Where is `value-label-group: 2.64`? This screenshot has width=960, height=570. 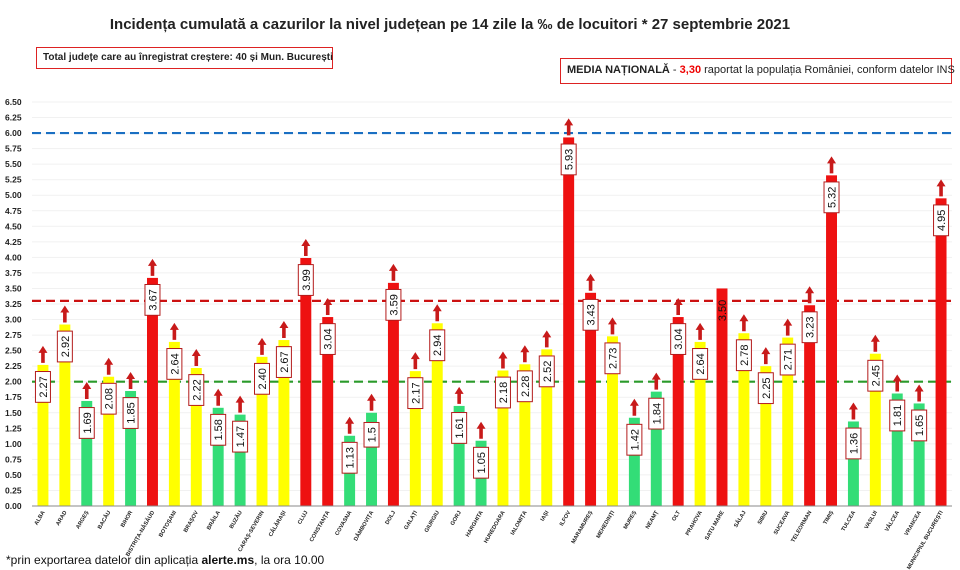
value-label-group: 2.64 is located at coordinates (700, 364).